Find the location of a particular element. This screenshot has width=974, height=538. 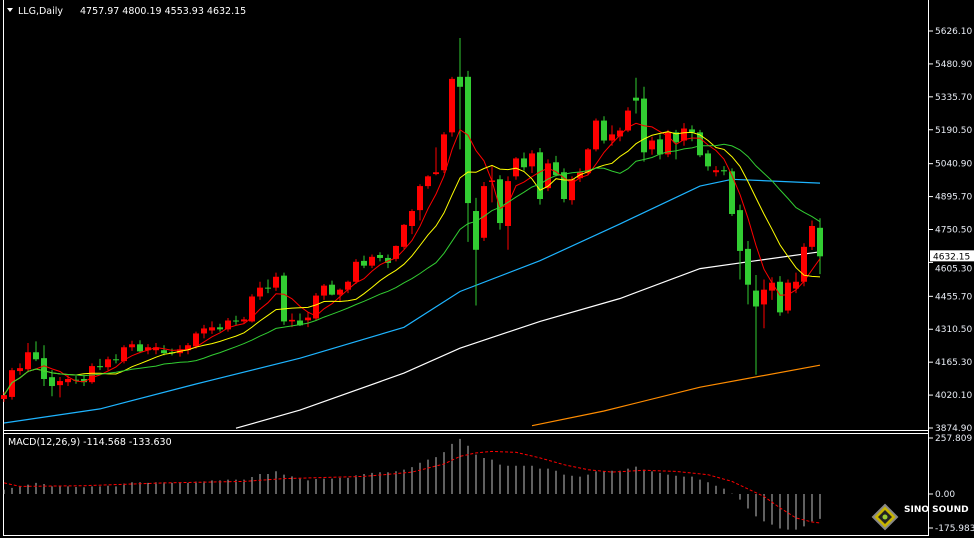

price-tick-label: 4750.50 is located at coordinates (953, 231).